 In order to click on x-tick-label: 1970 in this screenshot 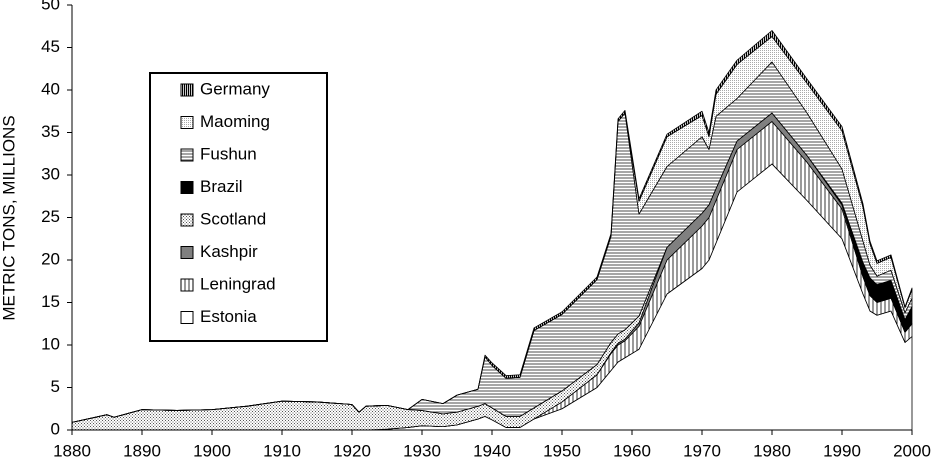, I will do `click(702, 450)`.